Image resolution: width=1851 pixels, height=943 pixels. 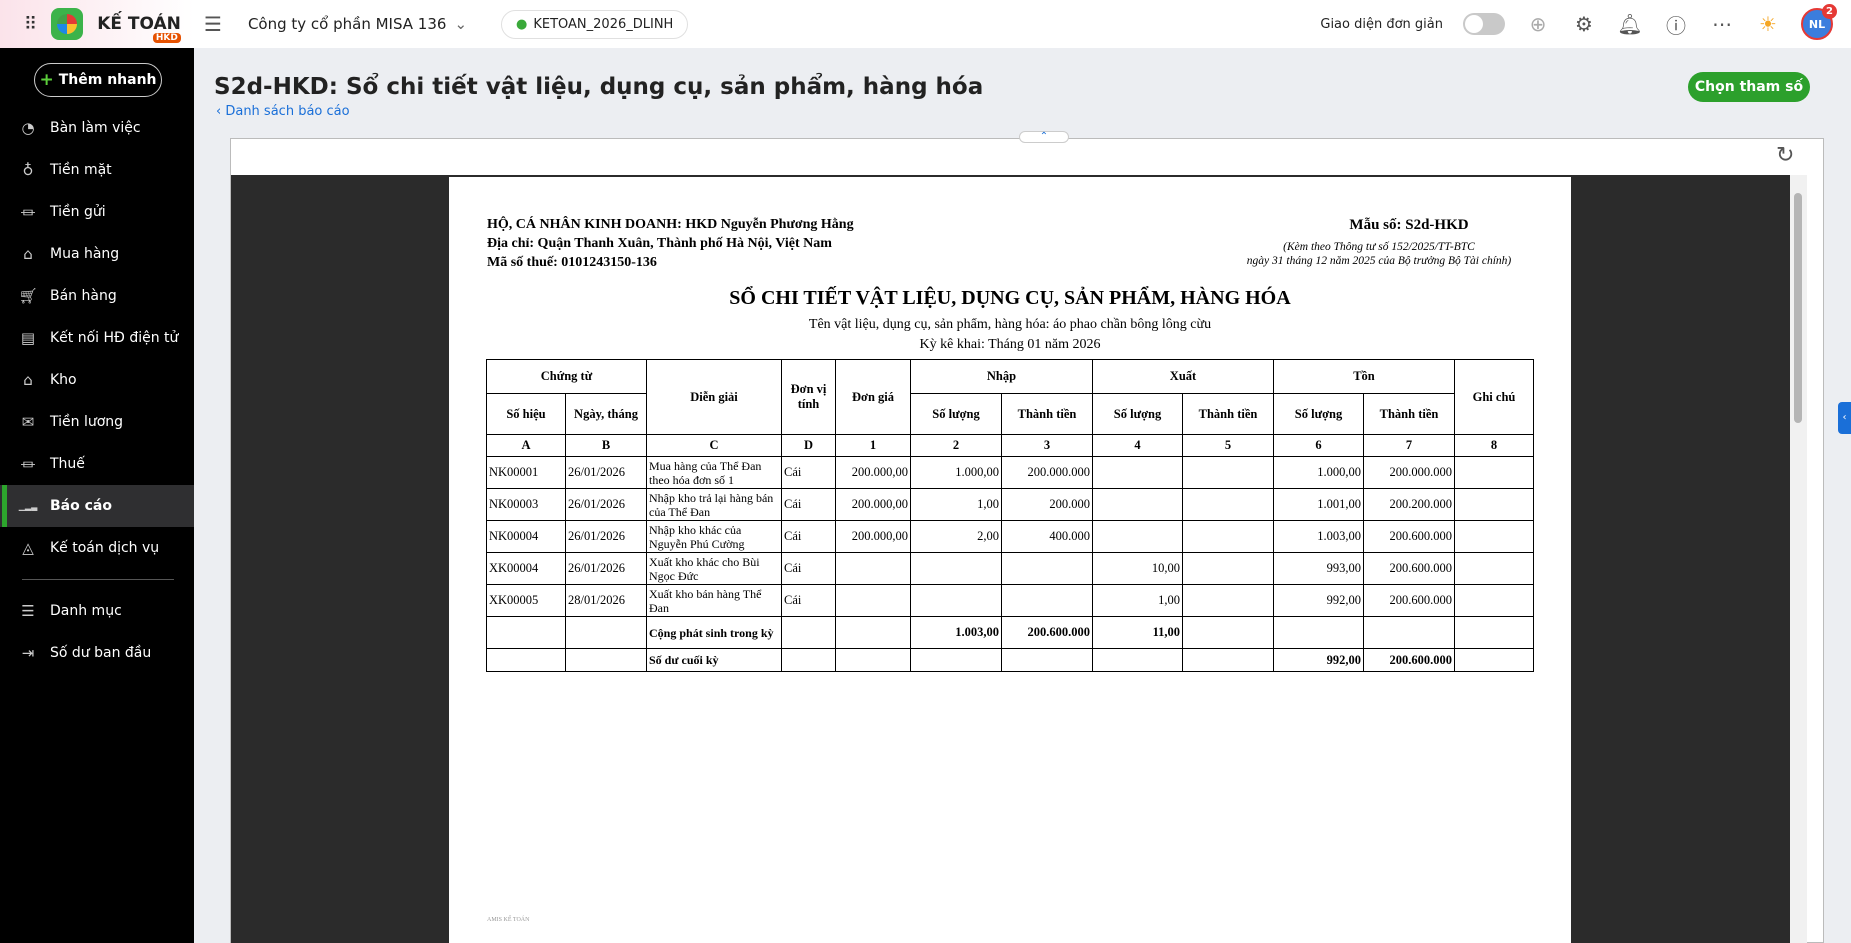 What do you see at coordinates (101, 653) in the screenshot?
I see `sidebar-item-label: Số dư ban đầu` at bounding box center [101, 653].